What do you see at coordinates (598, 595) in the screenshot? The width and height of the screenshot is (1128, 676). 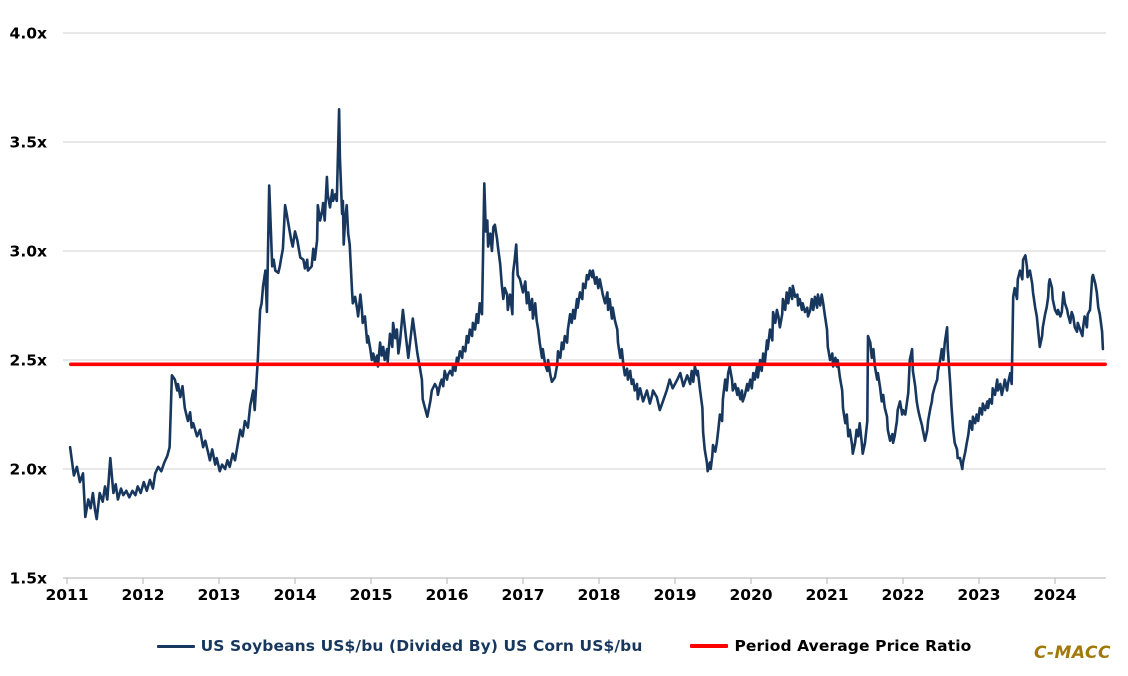 I see `x-axis-label: 2018` at bounding box center [598, 595].